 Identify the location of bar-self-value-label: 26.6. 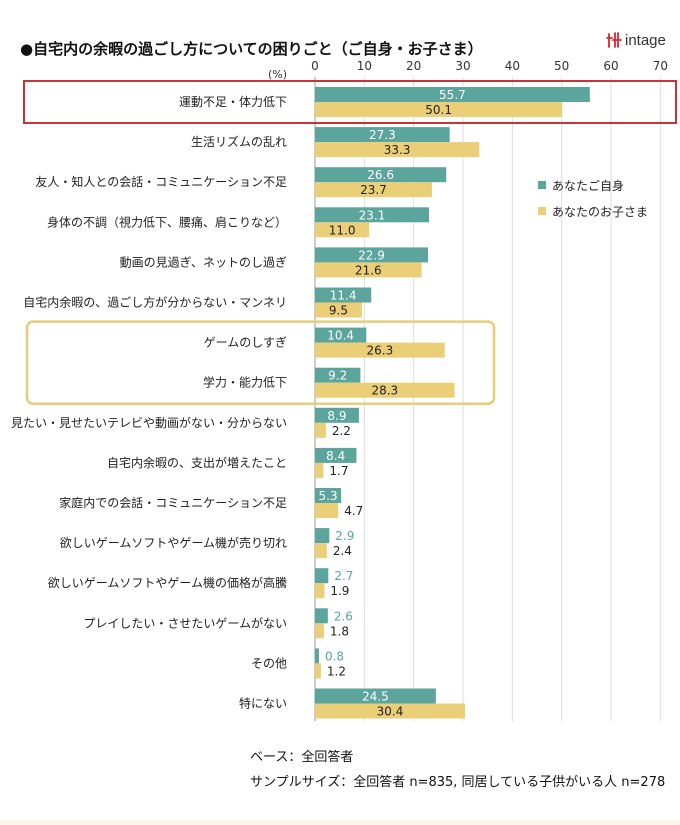
(380, 175).